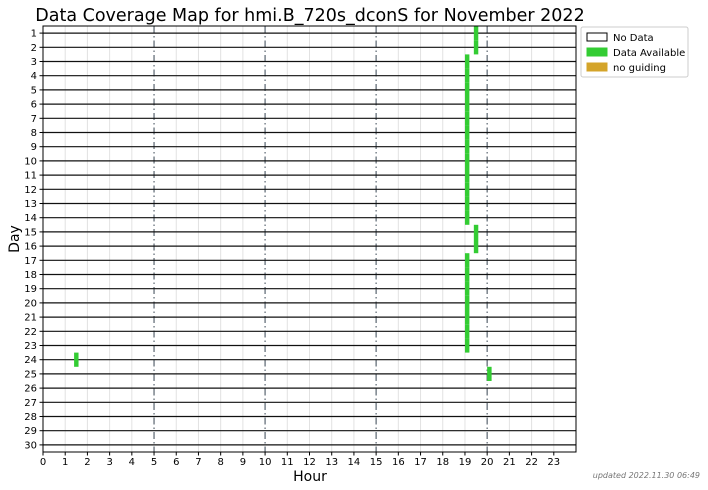 Image resolution: width=708 pixels, height=490 pixels. Describe the element at coordinates (465, 462) in the screenshot. I see `x-tick-label: 19` at that location.